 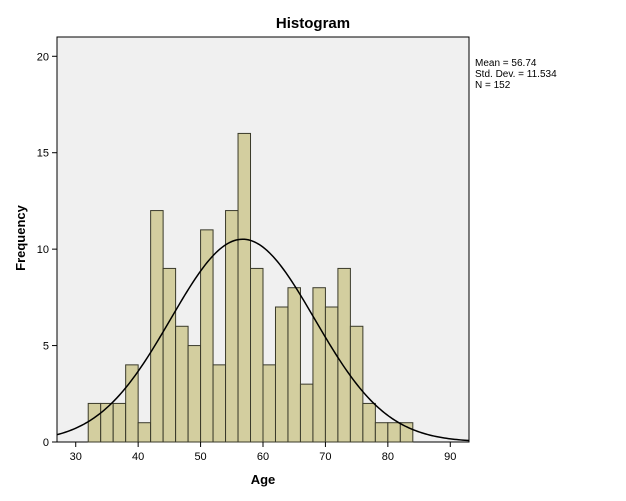 I want to click on y-axis-label: Frequency, so click(x=20, y=237).